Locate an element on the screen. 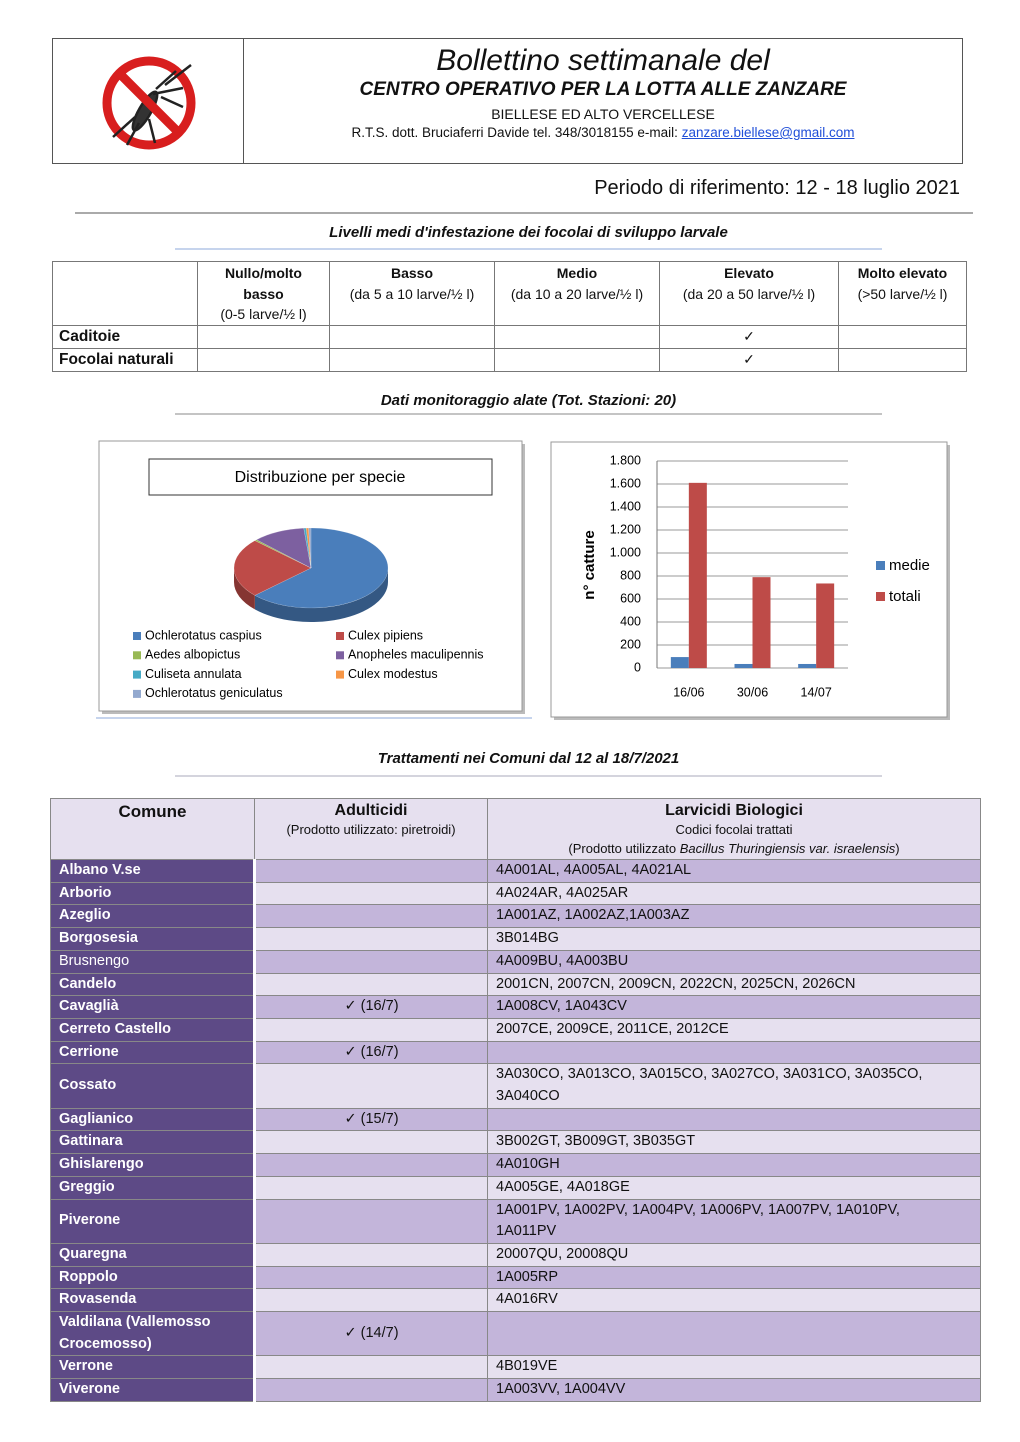  comune: Viverone is located at coordinates (153, 1390).